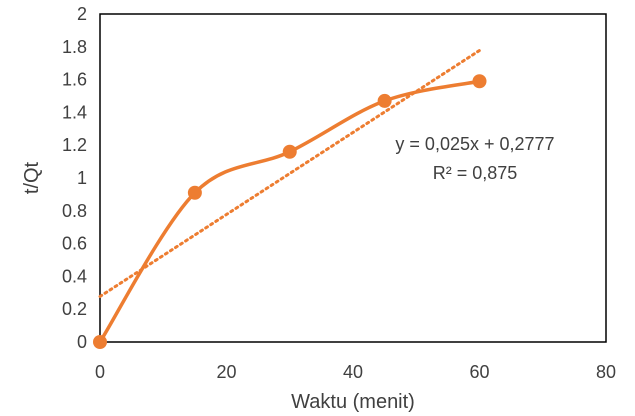 The height and width of the screenshot is (416, 635). I want to click on y-tick-label: 1.2, so click(74, 145).